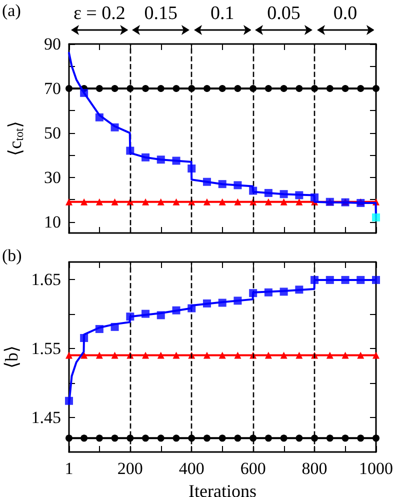  Describe the element at coordinates (69, 468) in the screenshot. I see `x-tick-label: 1` at that location.